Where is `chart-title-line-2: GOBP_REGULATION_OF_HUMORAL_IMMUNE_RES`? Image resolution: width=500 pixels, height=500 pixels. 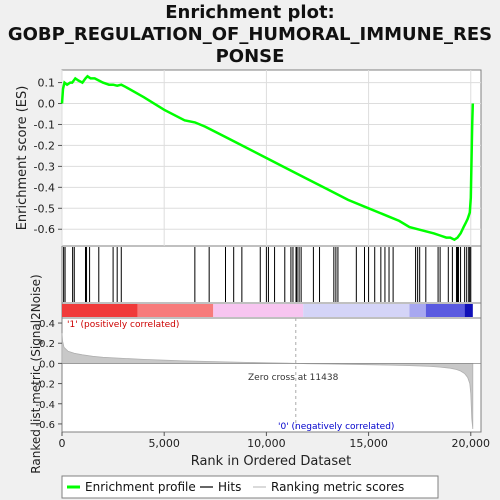 chart-title-line-2: GOBP_REGULATION_OF_HUMORAL_IMMUNE_RES is located at coordinates (250, 34).